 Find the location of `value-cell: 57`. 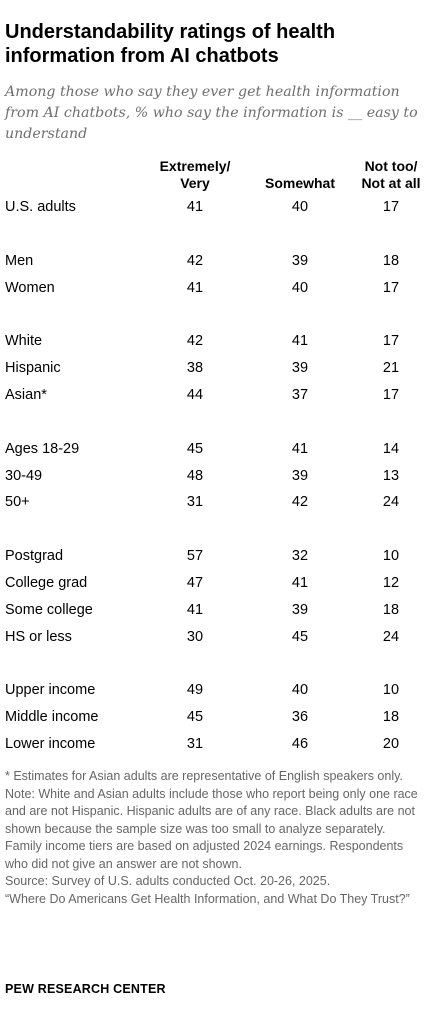

value-cell: 57 is located at coordinates (195, 556).